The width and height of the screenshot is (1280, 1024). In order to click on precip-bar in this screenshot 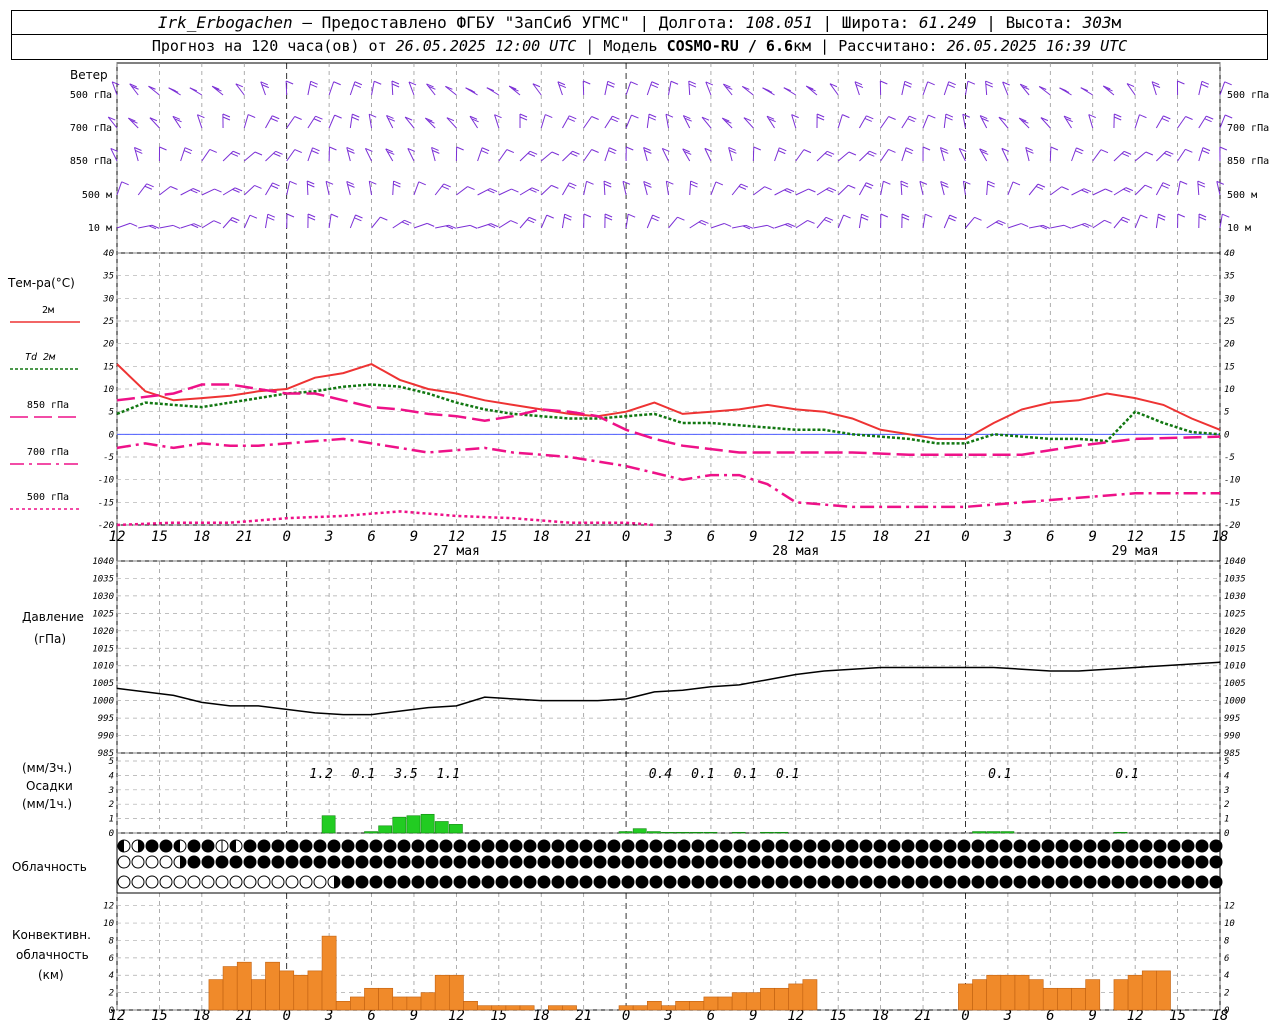, I will do `click(639, 831)`.